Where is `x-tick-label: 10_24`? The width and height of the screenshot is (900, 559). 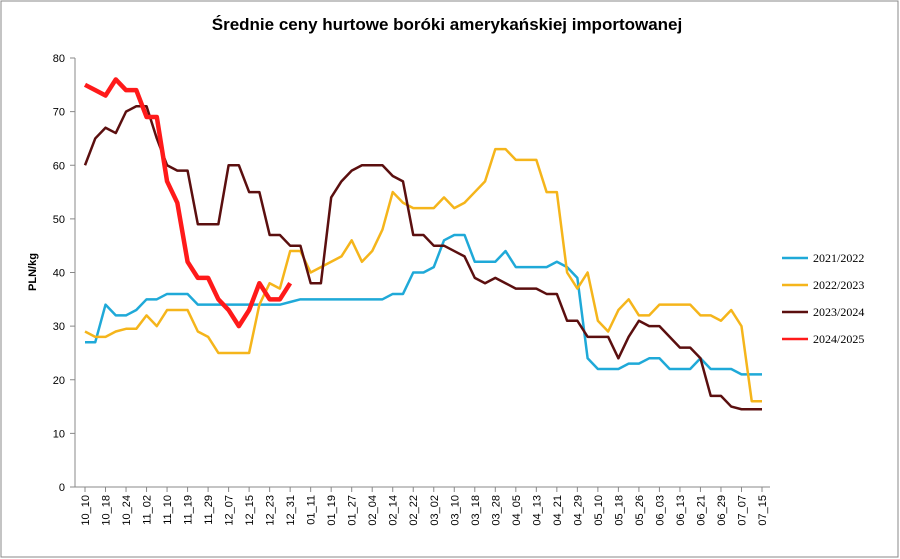
x-tick-label: 10_24 is located at coordinates (127, 510).